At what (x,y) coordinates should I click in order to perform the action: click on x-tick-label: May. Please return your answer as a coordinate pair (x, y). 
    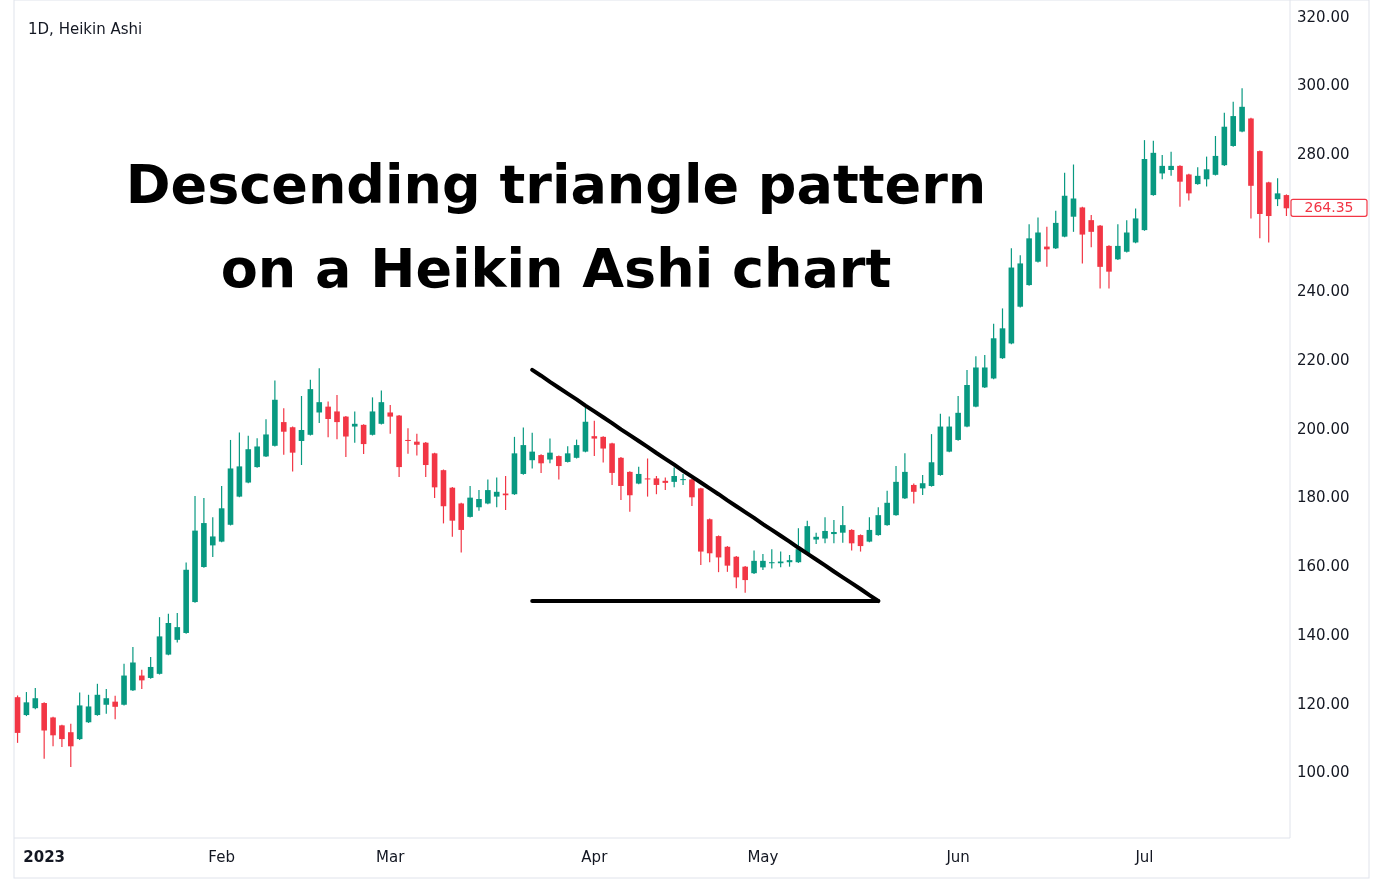
    Looking at the image, I should click on (763, 857).